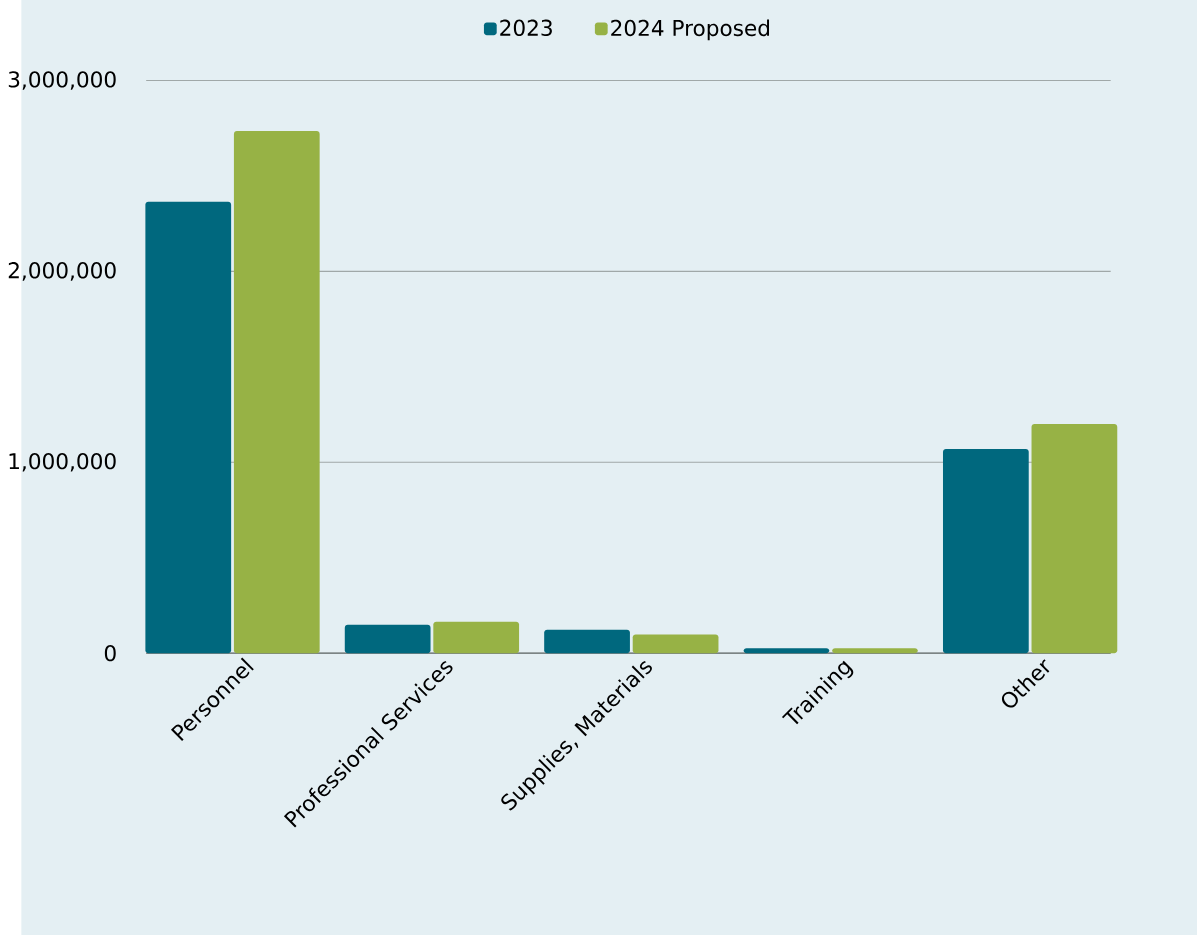 The image size is (1197, 935). I want to click on legend-label: 2024 Proposed, so click(690, 30).